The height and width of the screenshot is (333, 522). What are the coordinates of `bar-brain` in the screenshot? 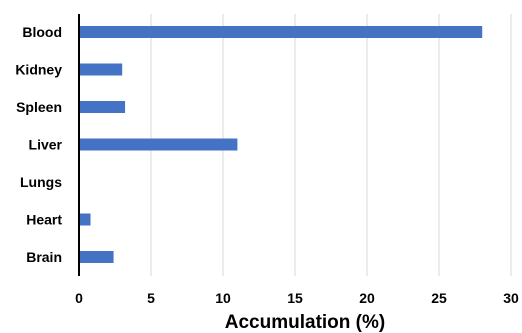 It's located at (96, 257).